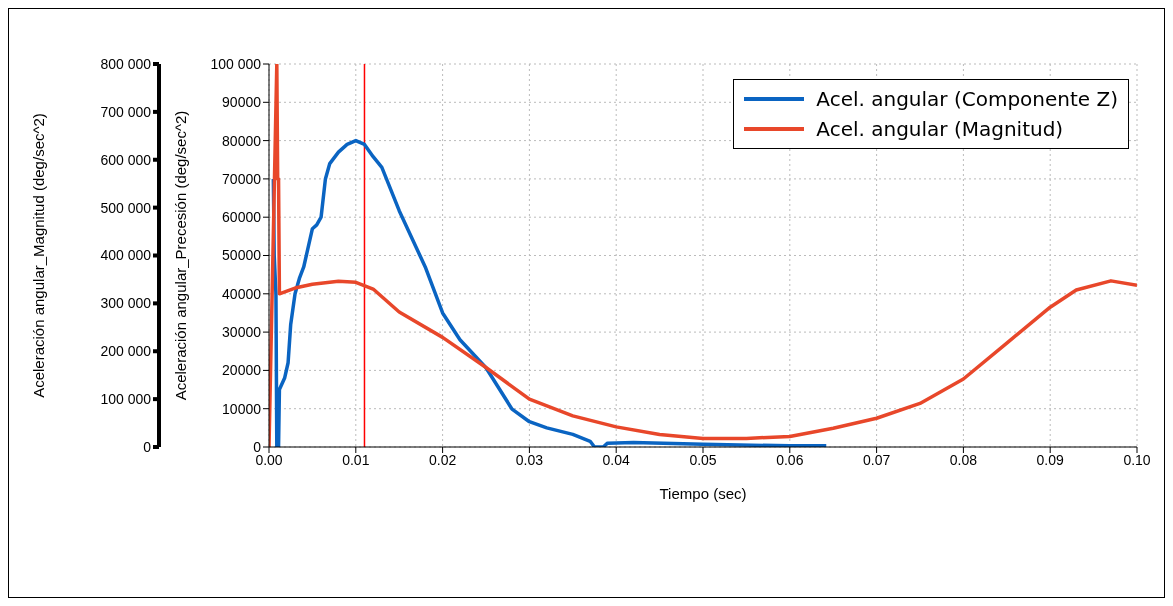 The image size is (1173, 606). Describe the element at coordinates (126, 207) in the screenshot. I see `y2-tick-label: 500 000` at that location.